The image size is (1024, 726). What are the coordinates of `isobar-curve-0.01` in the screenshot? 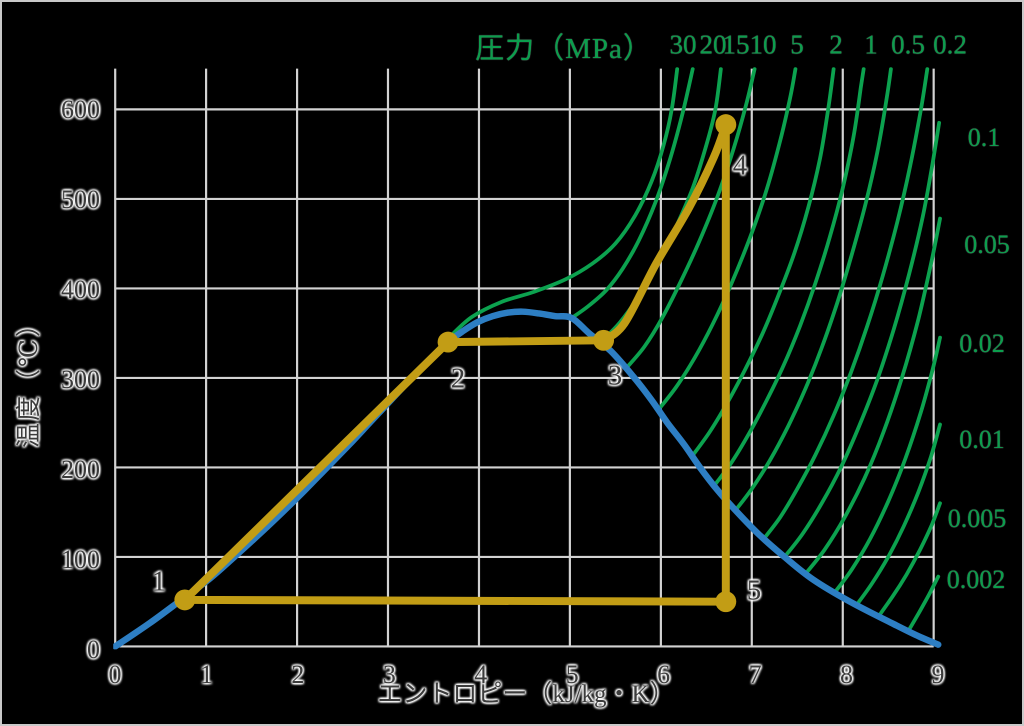 It's located at (898, 515).